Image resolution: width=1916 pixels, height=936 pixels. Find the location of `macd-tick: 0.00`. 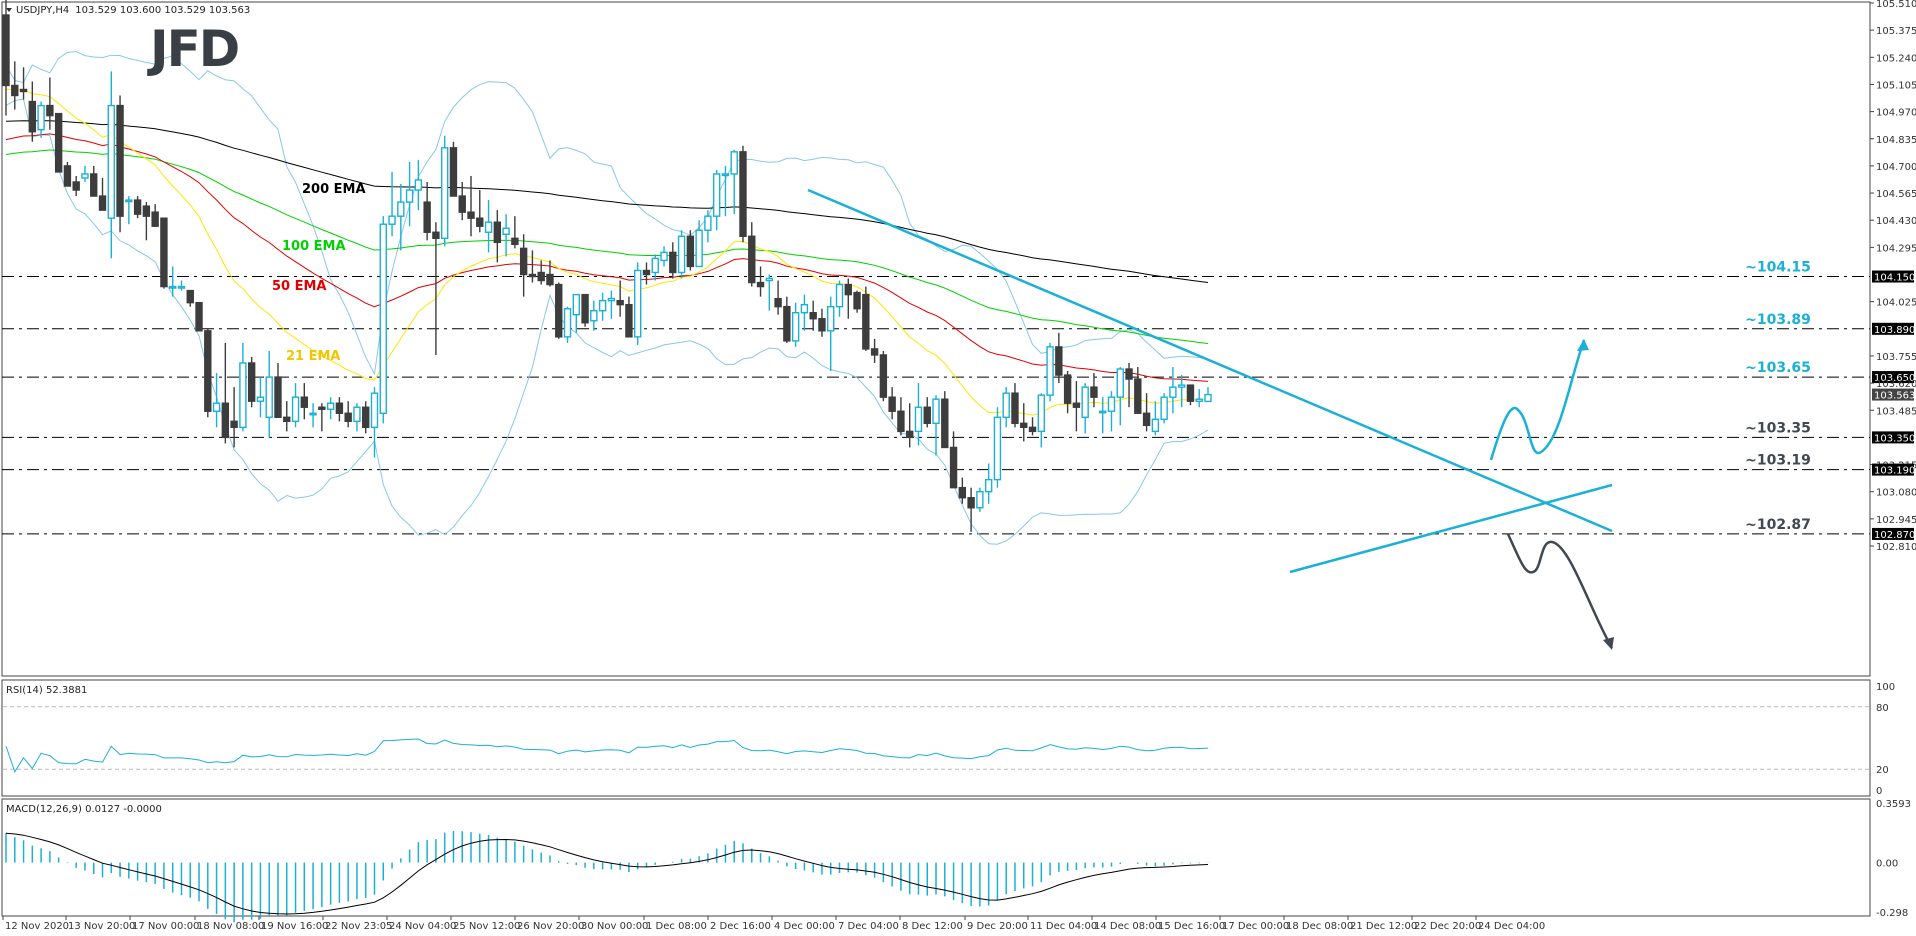

macd-tick: 0.00 is located at coordinates (1887, 864).